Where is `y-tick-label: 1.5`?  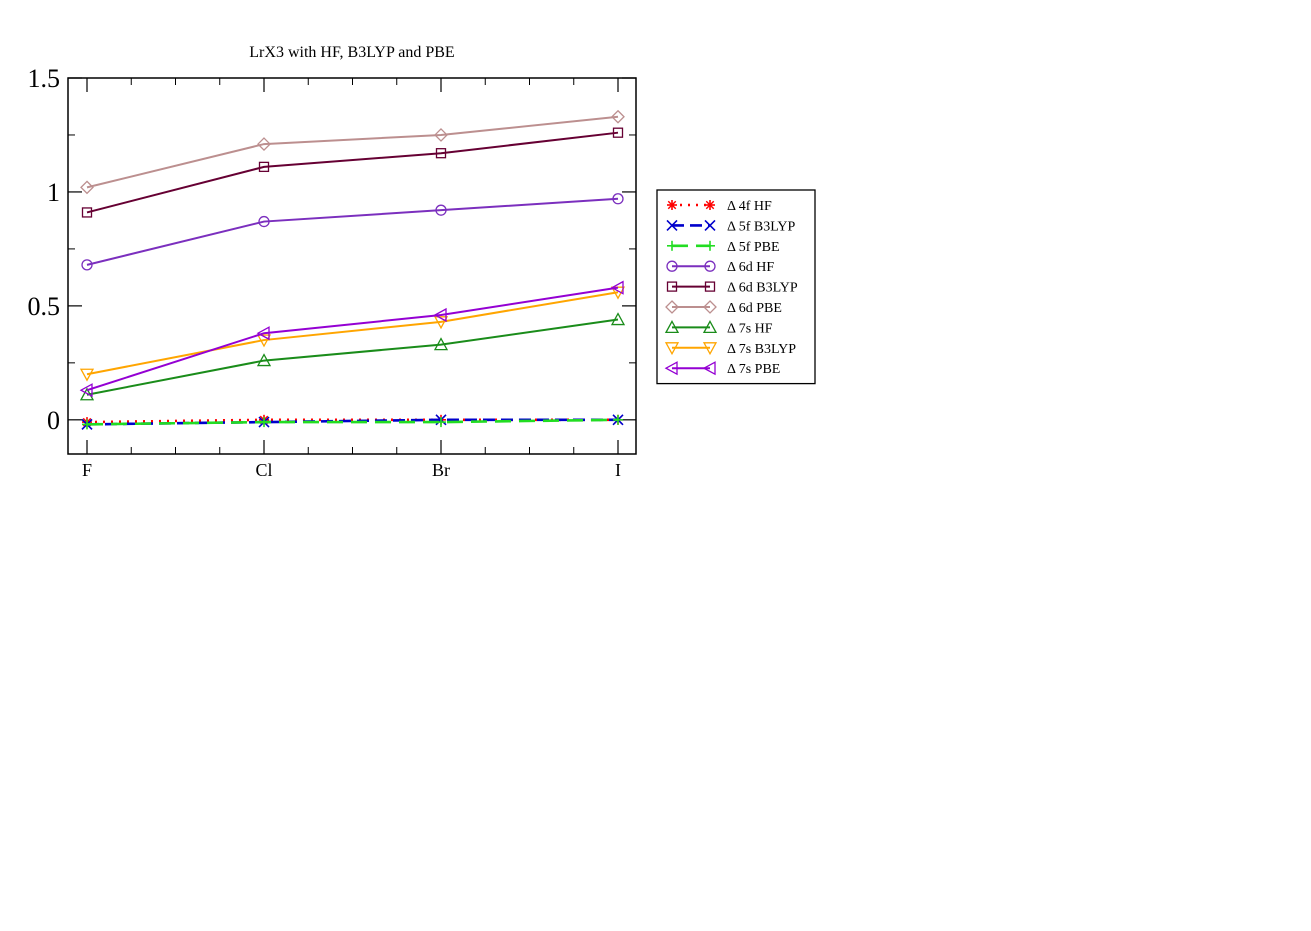
y-tick-label: 1.5 is located at coordinates (44, 78).